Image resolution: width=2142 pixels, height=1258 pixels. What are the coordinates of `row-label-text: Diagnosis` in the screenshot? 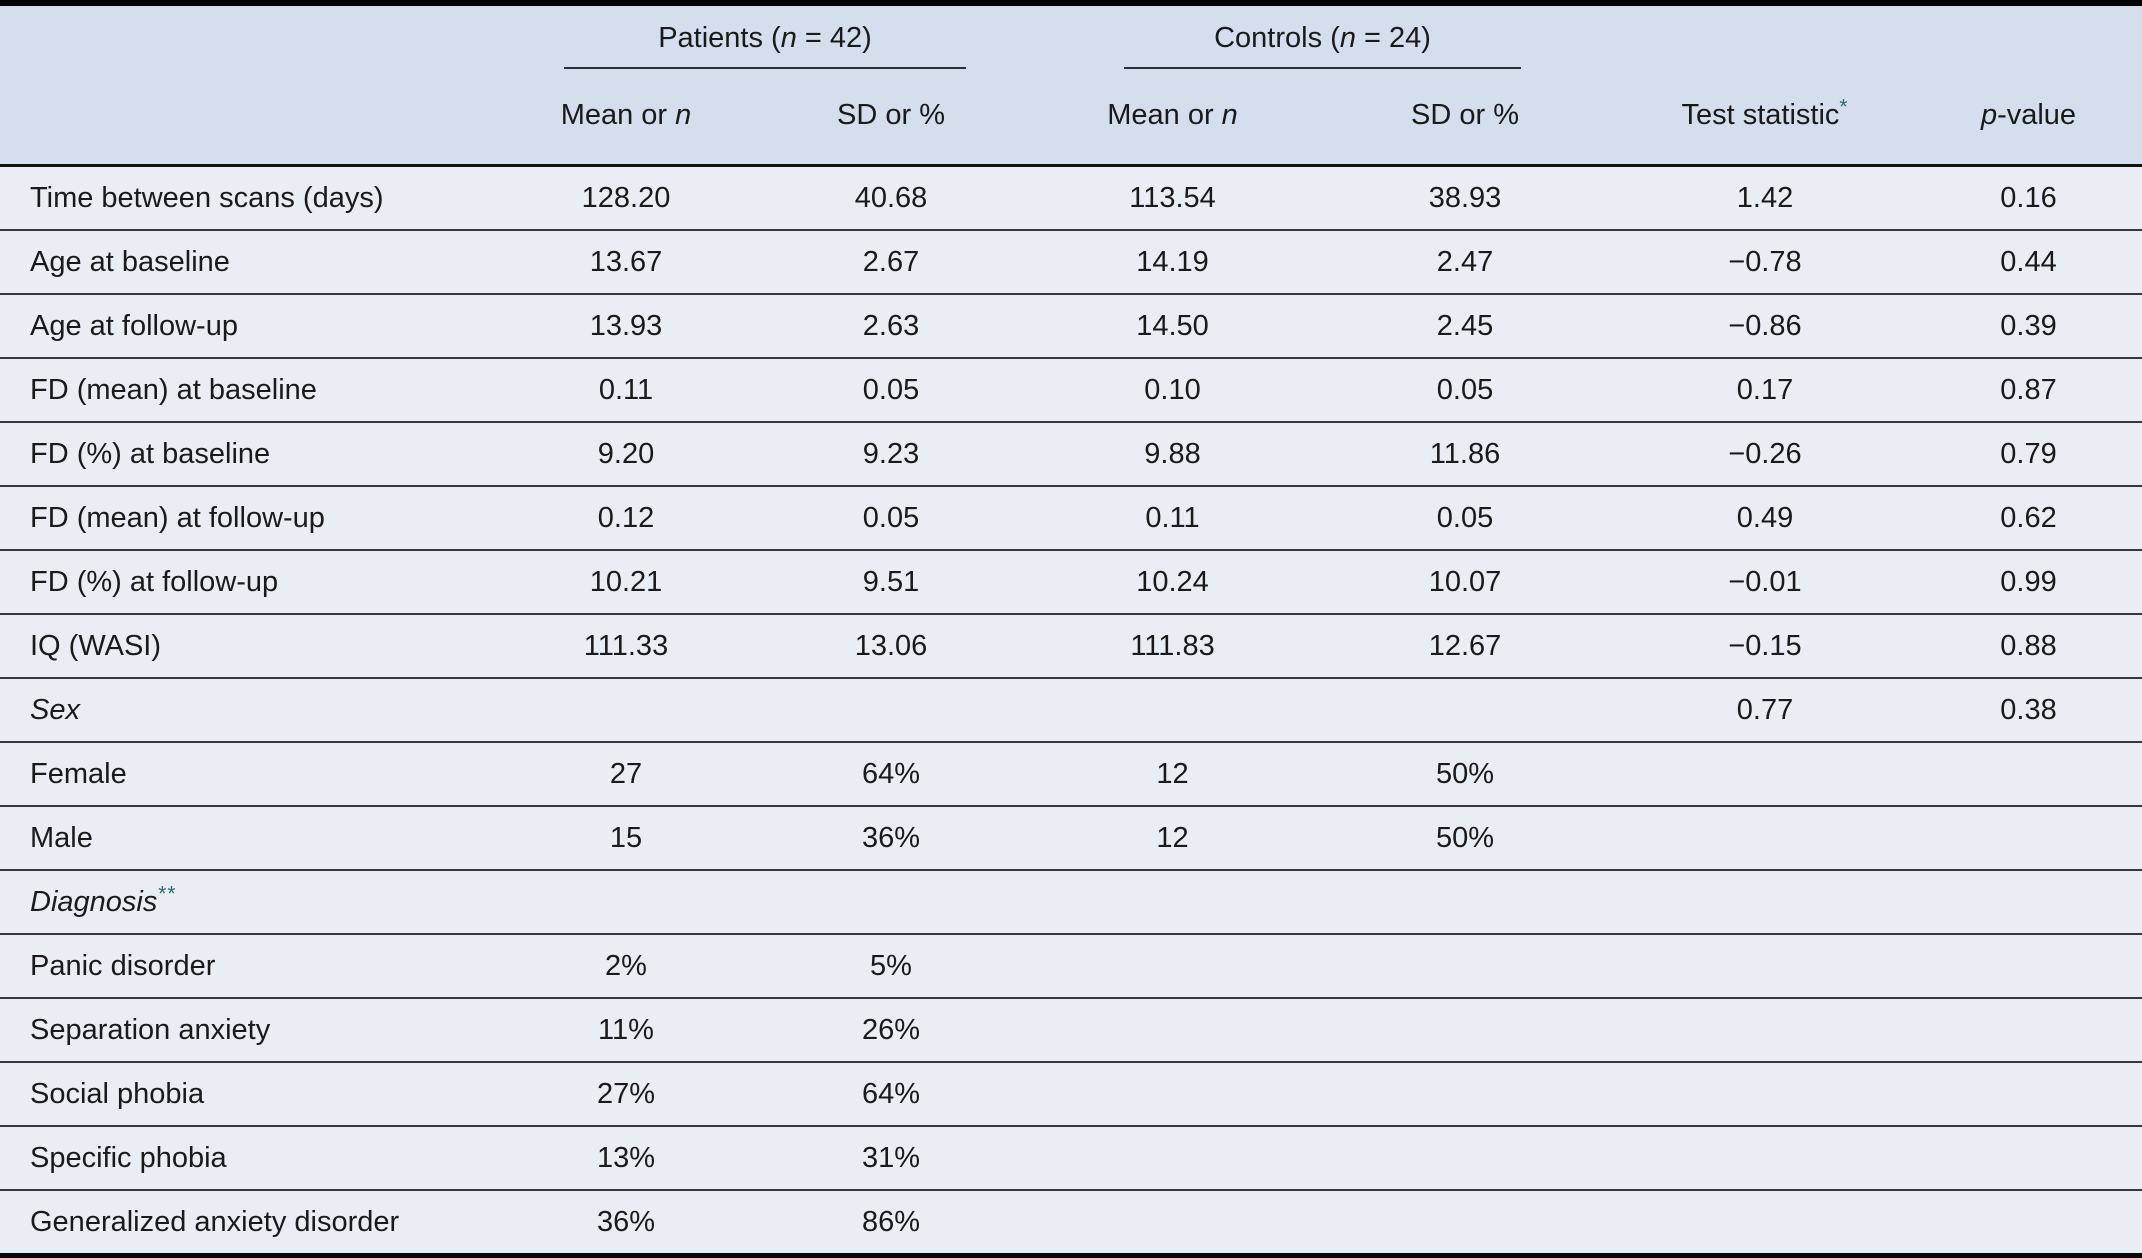 It's located at (94, 901).